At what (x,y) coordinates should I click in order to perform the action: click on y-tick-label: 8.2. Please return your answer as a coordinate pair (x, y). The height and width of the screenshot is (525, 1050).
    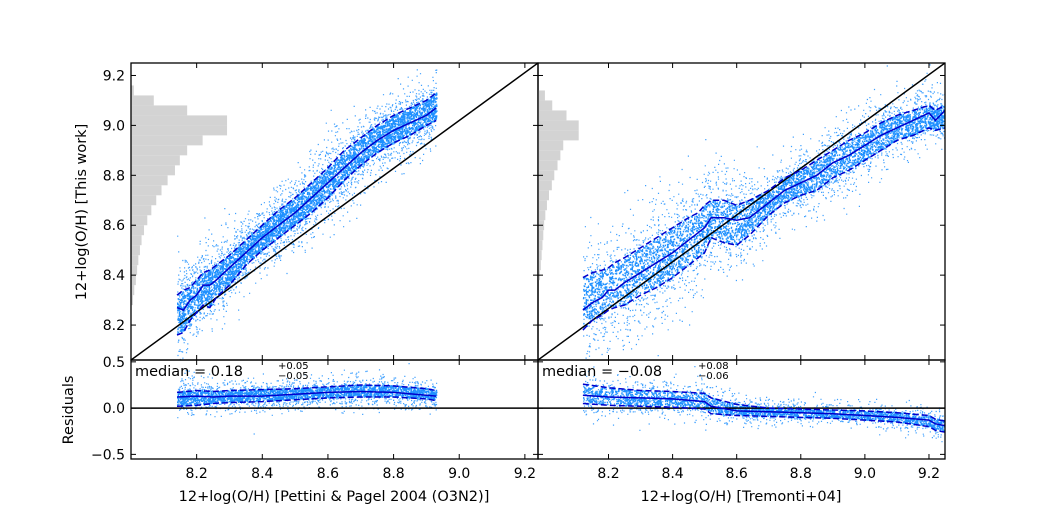
    Looking at the image, I should click on (114, 326).